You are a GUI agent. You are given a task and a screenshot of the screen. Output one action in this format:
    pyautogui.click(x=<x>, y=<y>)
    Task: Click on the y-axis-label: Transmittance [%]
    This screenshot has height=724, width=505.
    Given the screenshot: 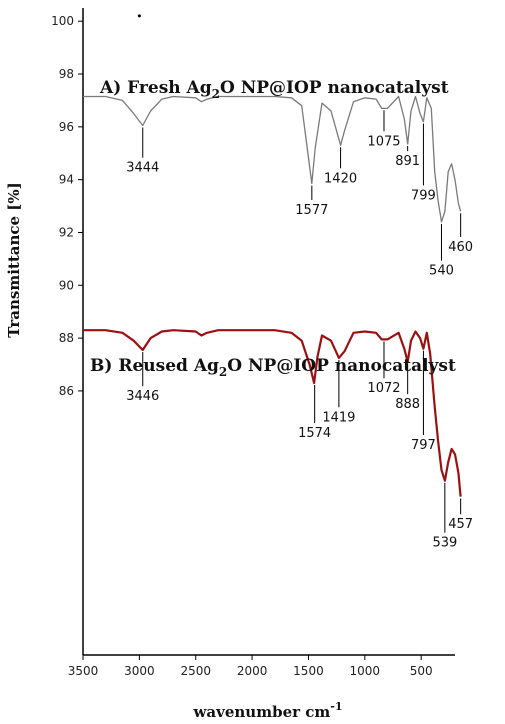 What is the action you would take?
    pyautogui.click(x=14, y=259)
    